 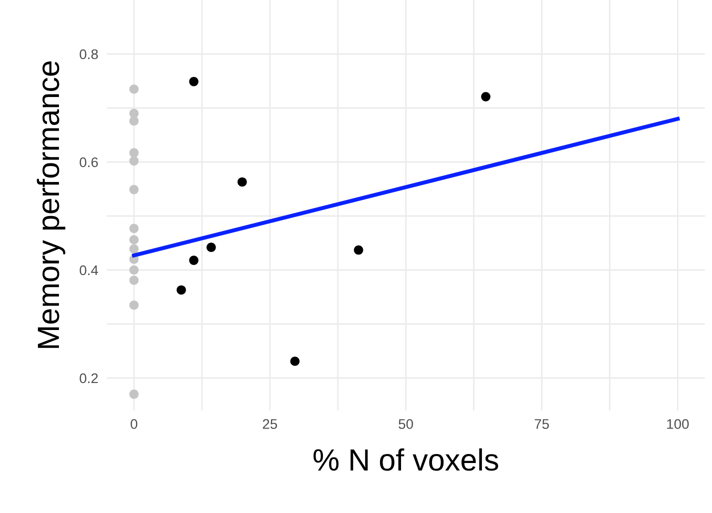 What do you see at coordinates (406, 424) in the screenshot?
I see `x-tick-label: 50` at bounding box center [406, 424].